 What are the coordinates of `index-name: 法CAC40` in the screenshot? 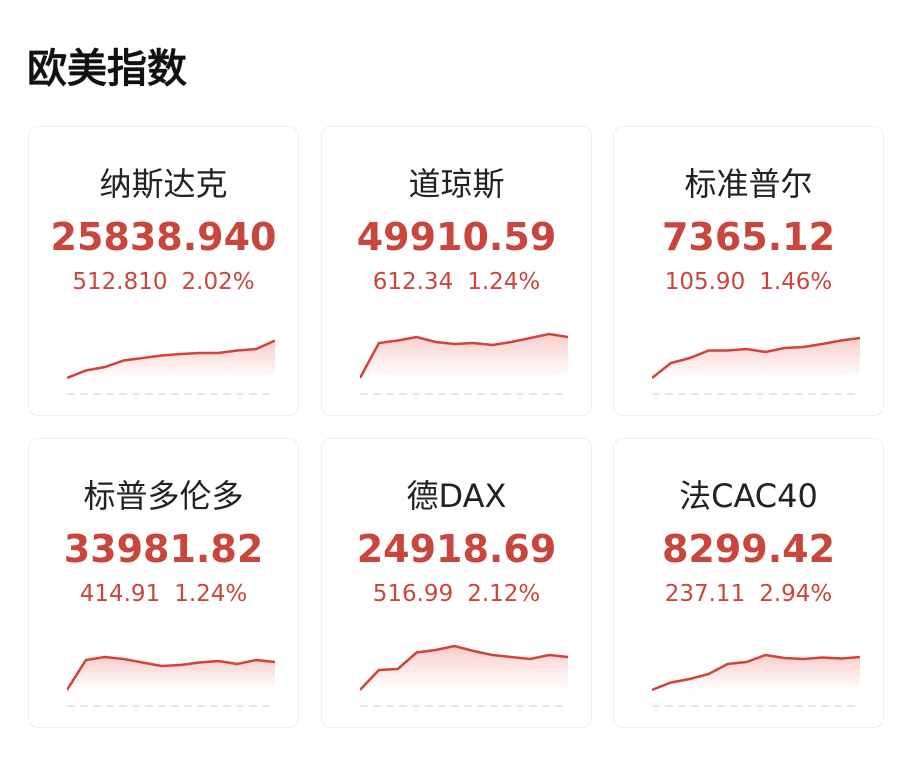 It's located at (748, 496).